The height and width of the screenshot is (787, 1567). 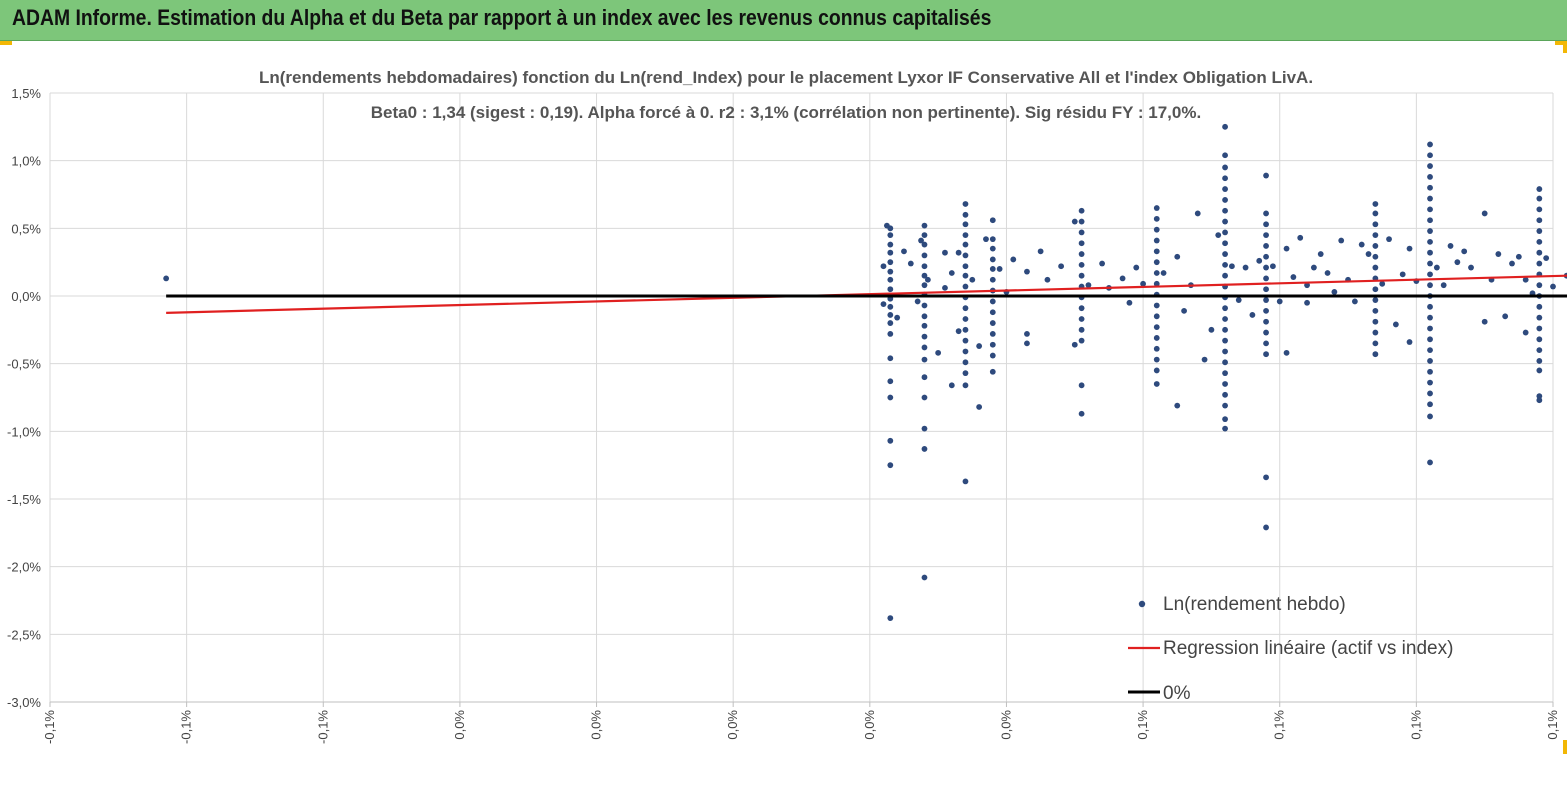 What do you see at coordinates (24, 702) in the screenshot?
I see `y-tick-label: -3,0%` at bounding box center [24, 702].